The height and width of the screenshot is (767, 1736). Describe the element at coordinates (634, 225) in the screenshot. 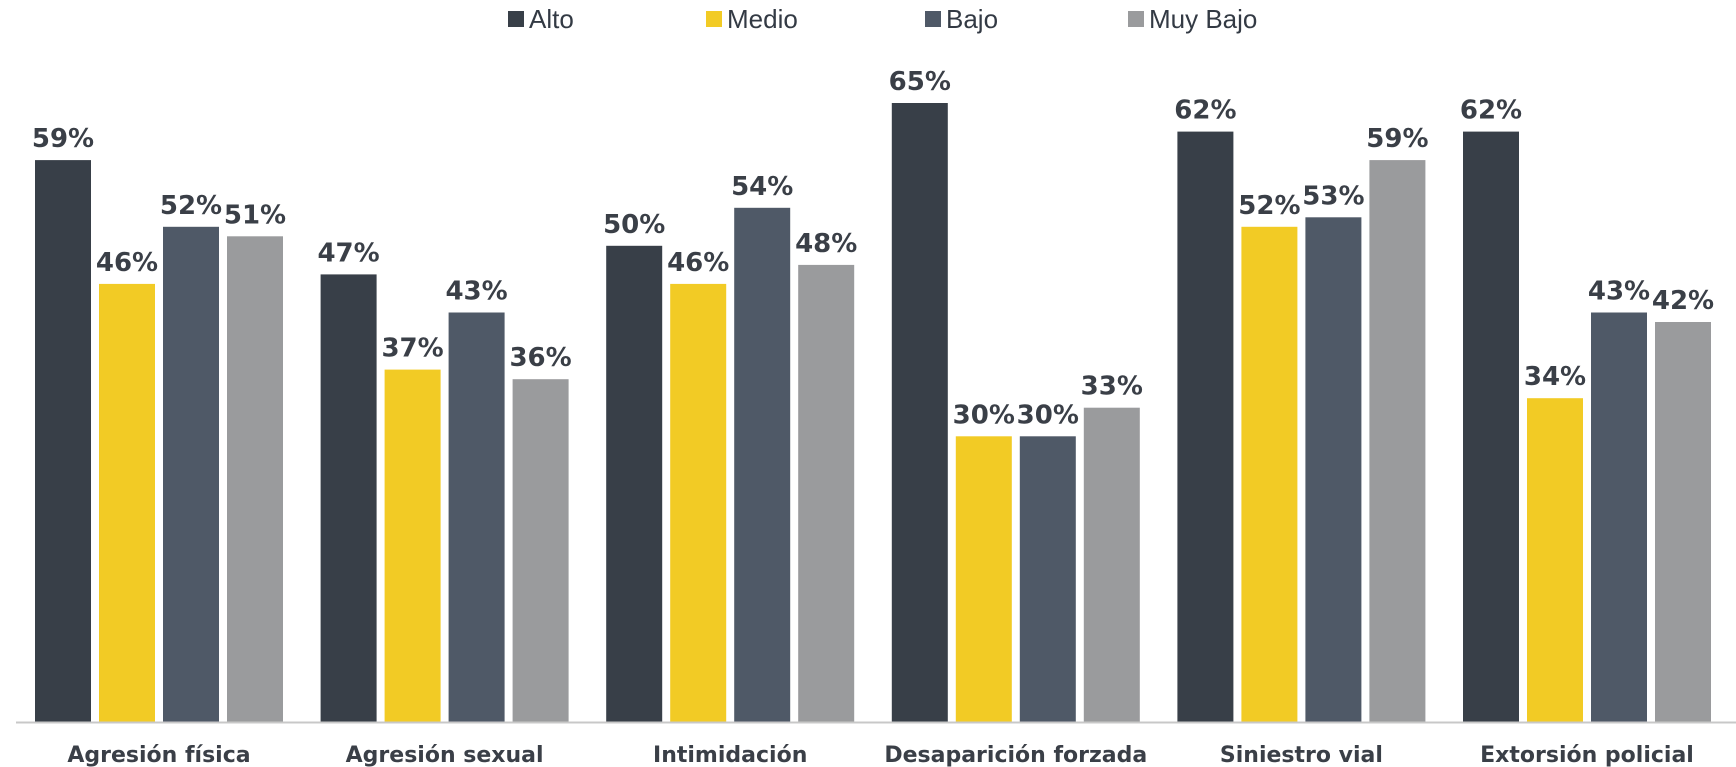

I see `value-label-intimidacion-alto: 50%` at that location.